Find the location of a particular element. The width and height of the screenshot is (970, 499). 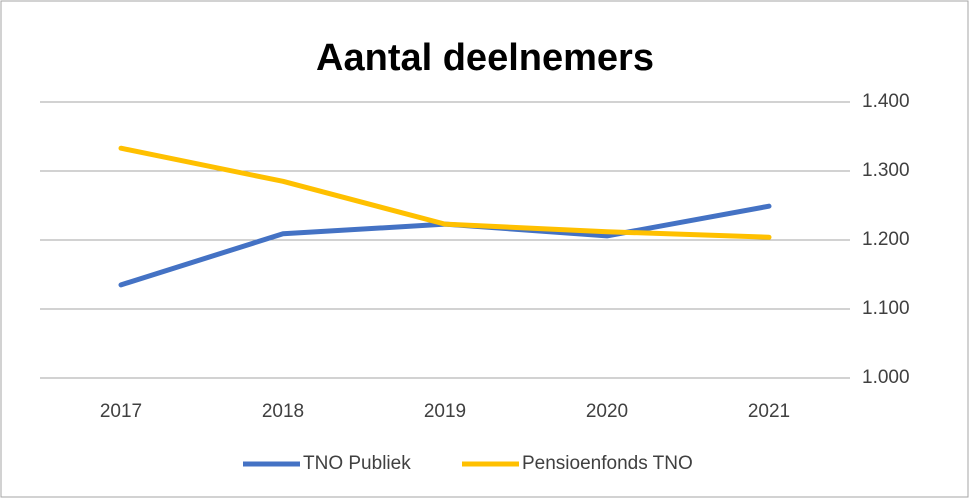

chart-title: Aantal deelnemers is located at coordinates (485, 58).